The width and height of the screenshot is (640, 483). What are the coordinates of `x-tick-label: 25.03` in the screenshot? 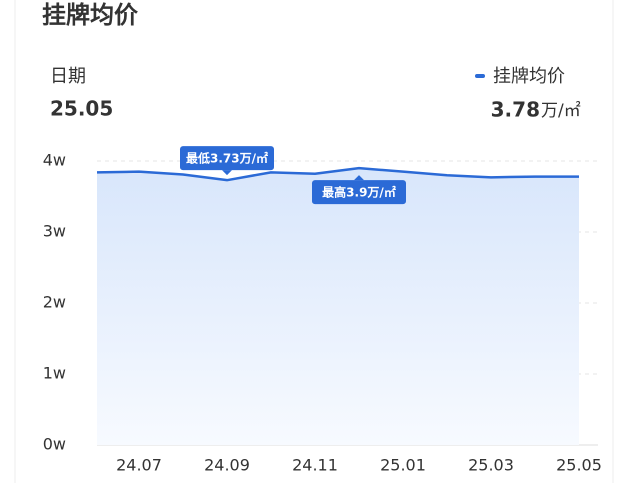 It's located at (491, 465).